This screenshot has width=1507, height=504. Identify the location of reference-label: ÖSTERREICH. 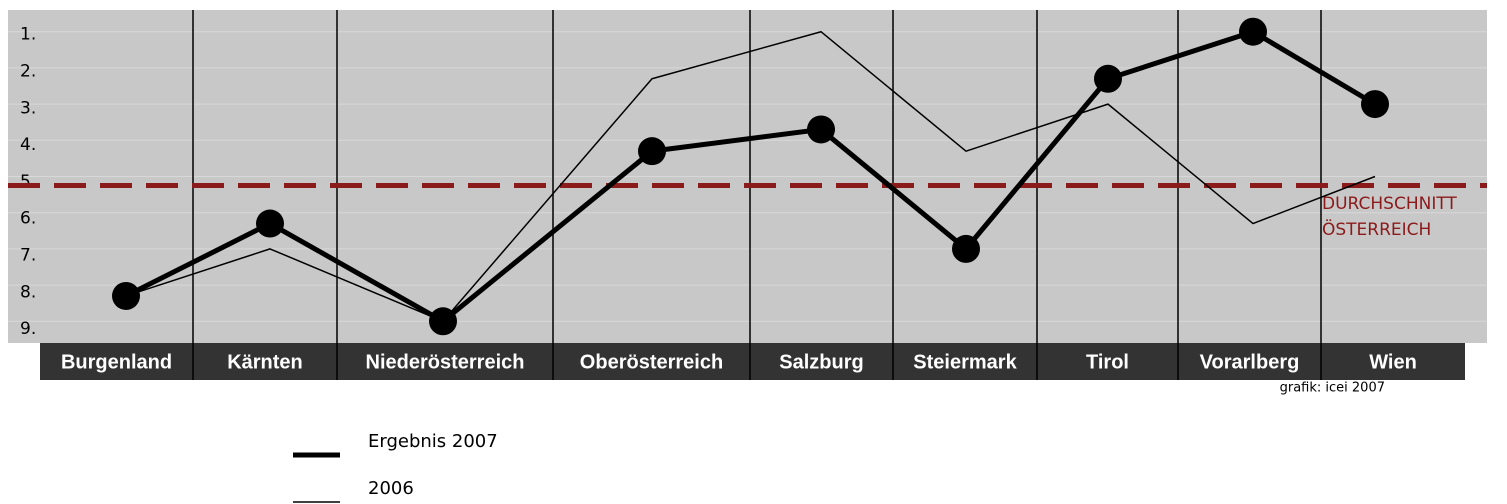
(1376, 229).